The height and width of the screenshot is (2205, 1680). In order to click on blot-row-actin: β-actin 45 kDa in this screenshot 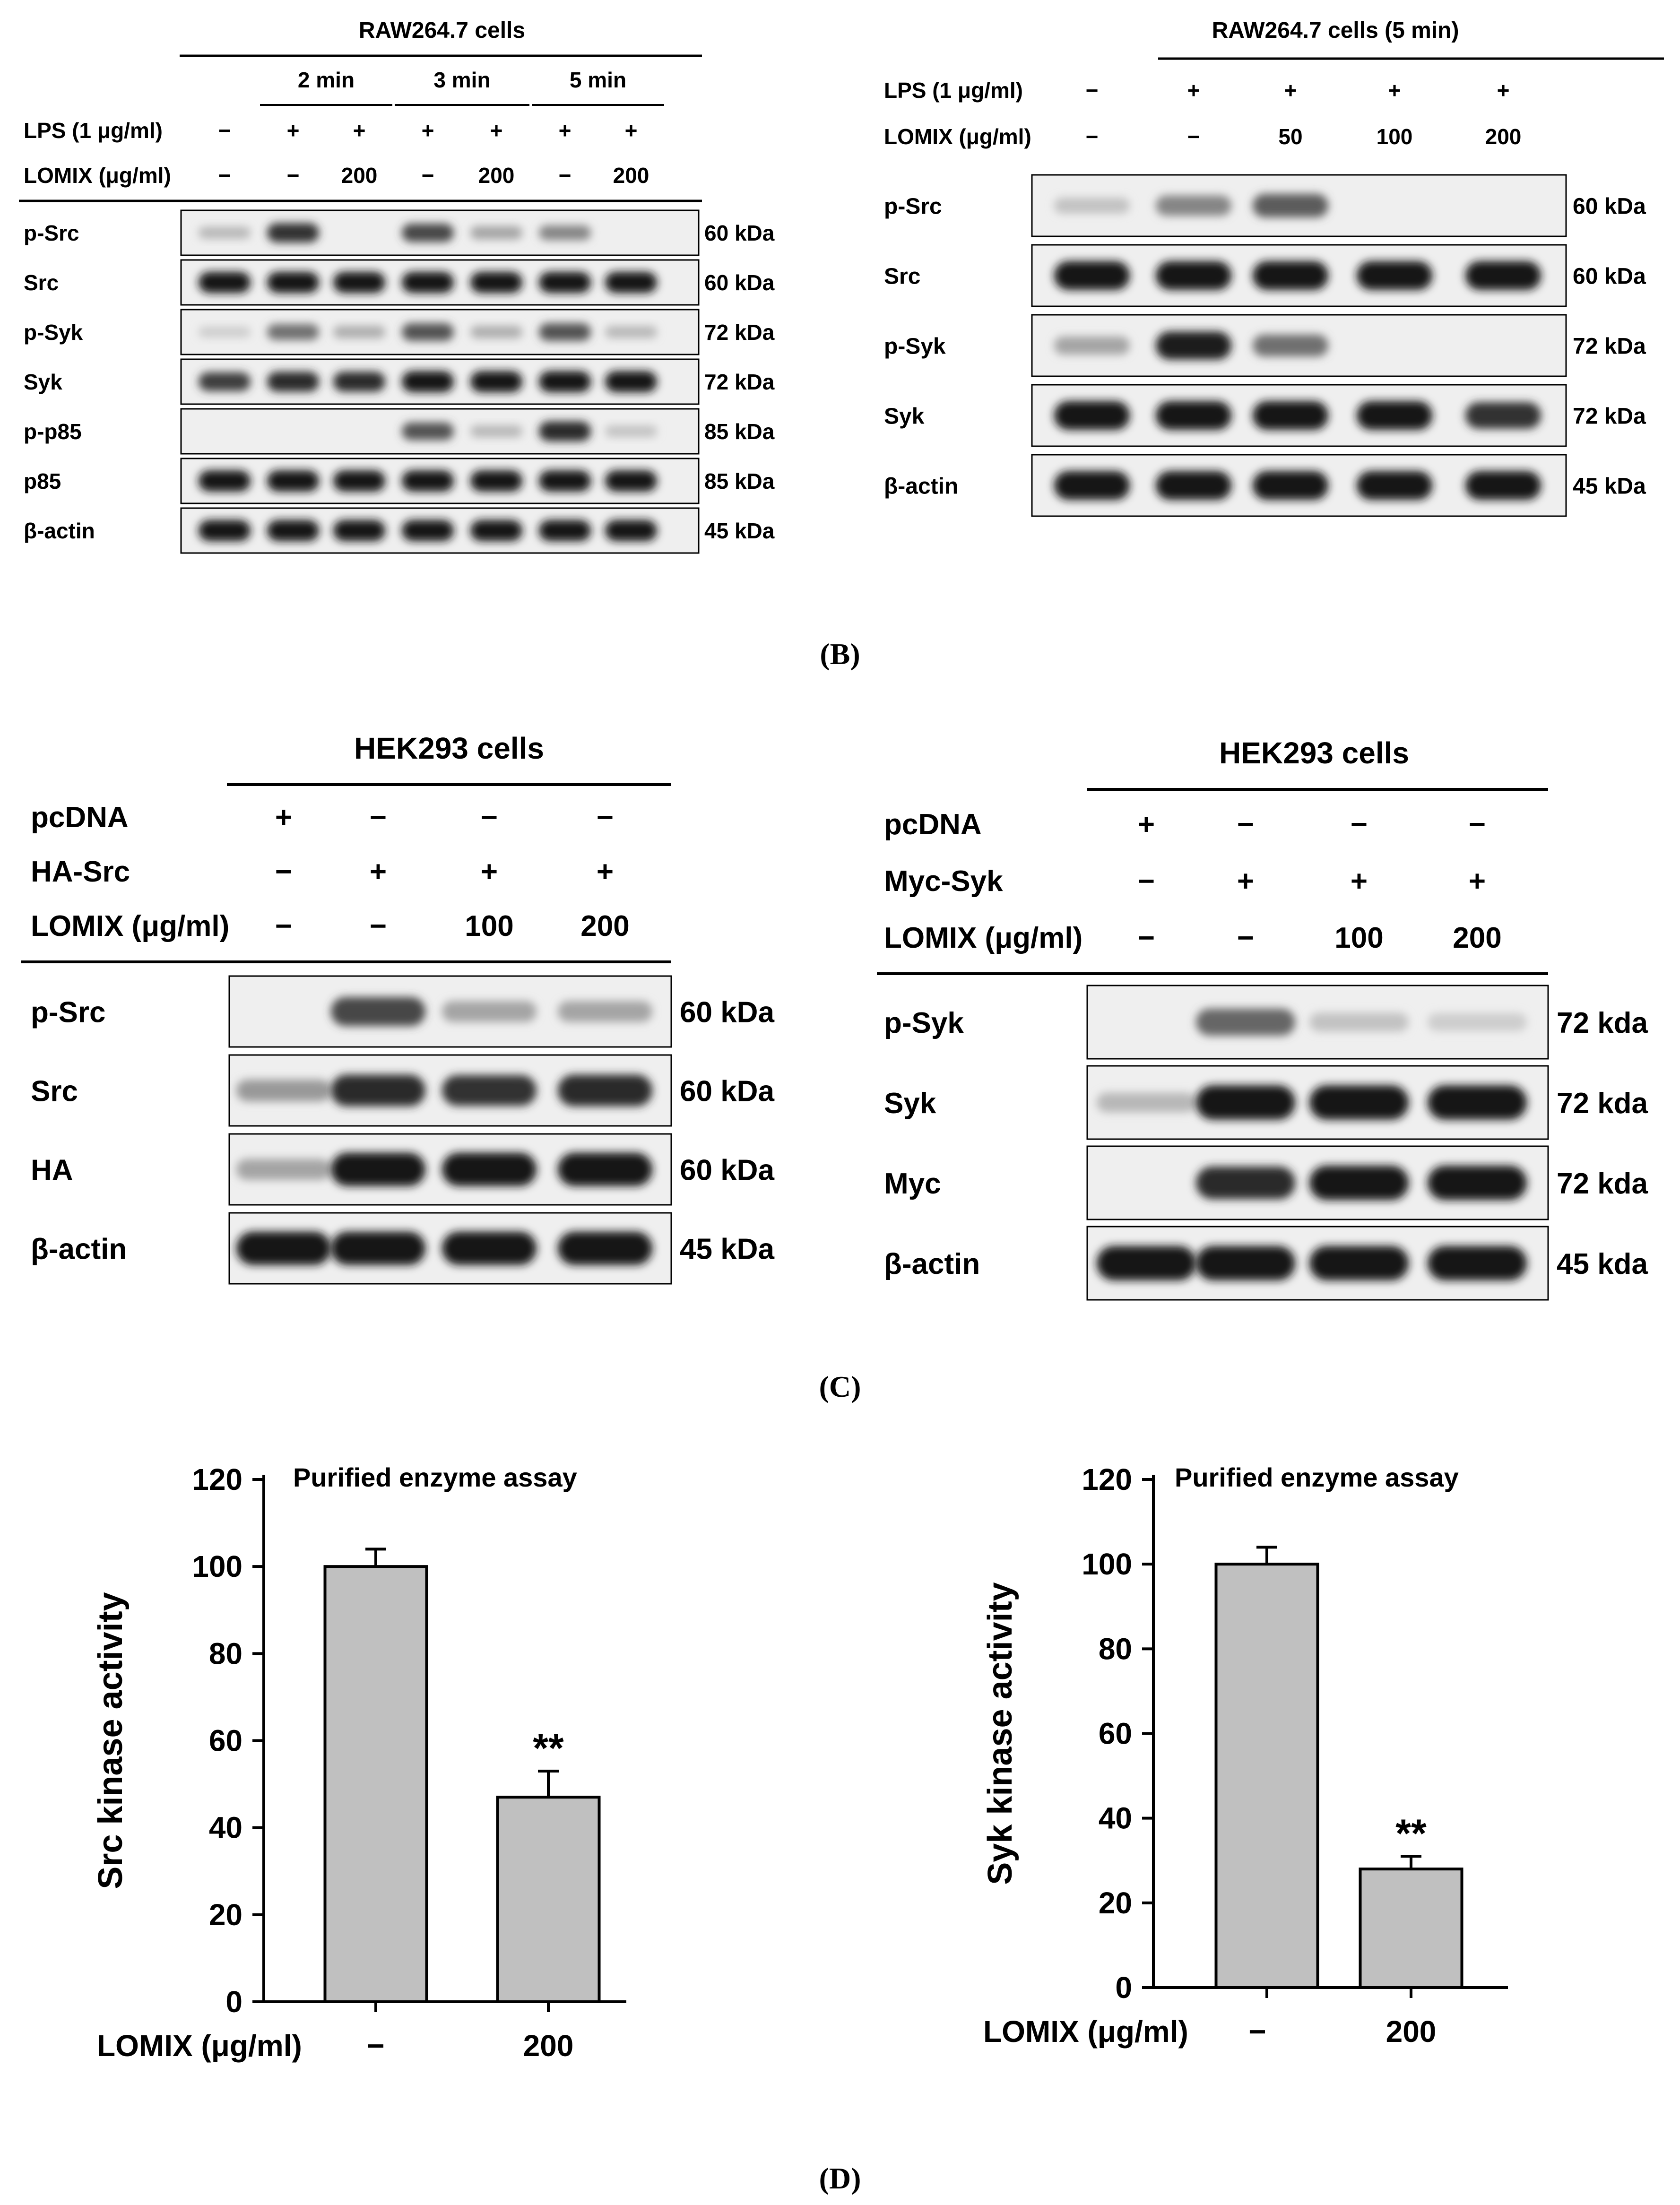, I will do `click(399, 530)`.